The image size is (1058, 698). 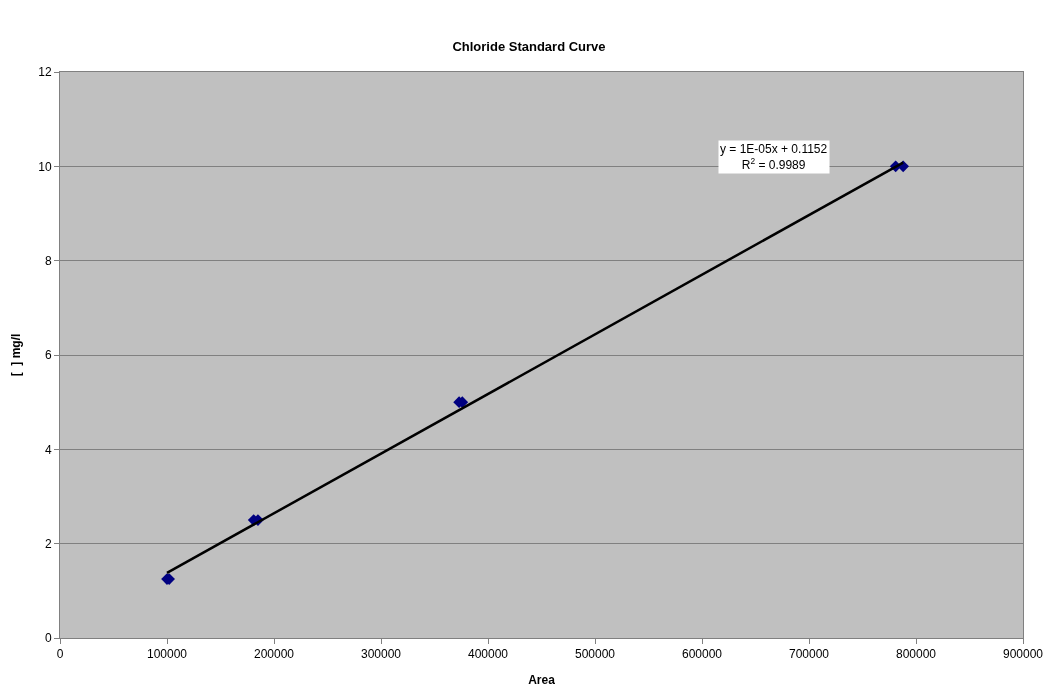 What do you see at coordinates (488, 654) in the screenshot?
I see `x-tick-label: 400000` at bounding box center [488, 654].